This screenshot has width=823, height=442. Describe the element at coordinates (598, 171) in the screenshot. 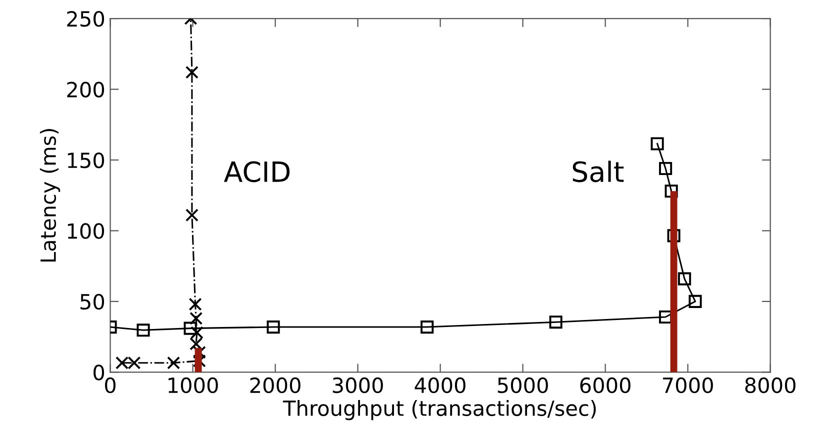

I see `series-label: Salt` at that location.